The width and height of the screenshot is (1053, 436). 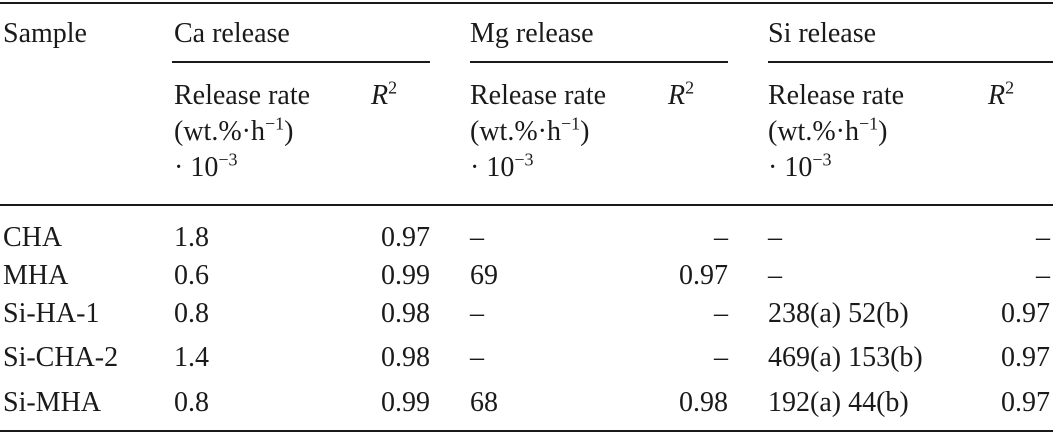 What do you see at coordinates (1001, 94) in the screenshot?
I see `header-si-r2: R2` at bounding box center [1001, 94].